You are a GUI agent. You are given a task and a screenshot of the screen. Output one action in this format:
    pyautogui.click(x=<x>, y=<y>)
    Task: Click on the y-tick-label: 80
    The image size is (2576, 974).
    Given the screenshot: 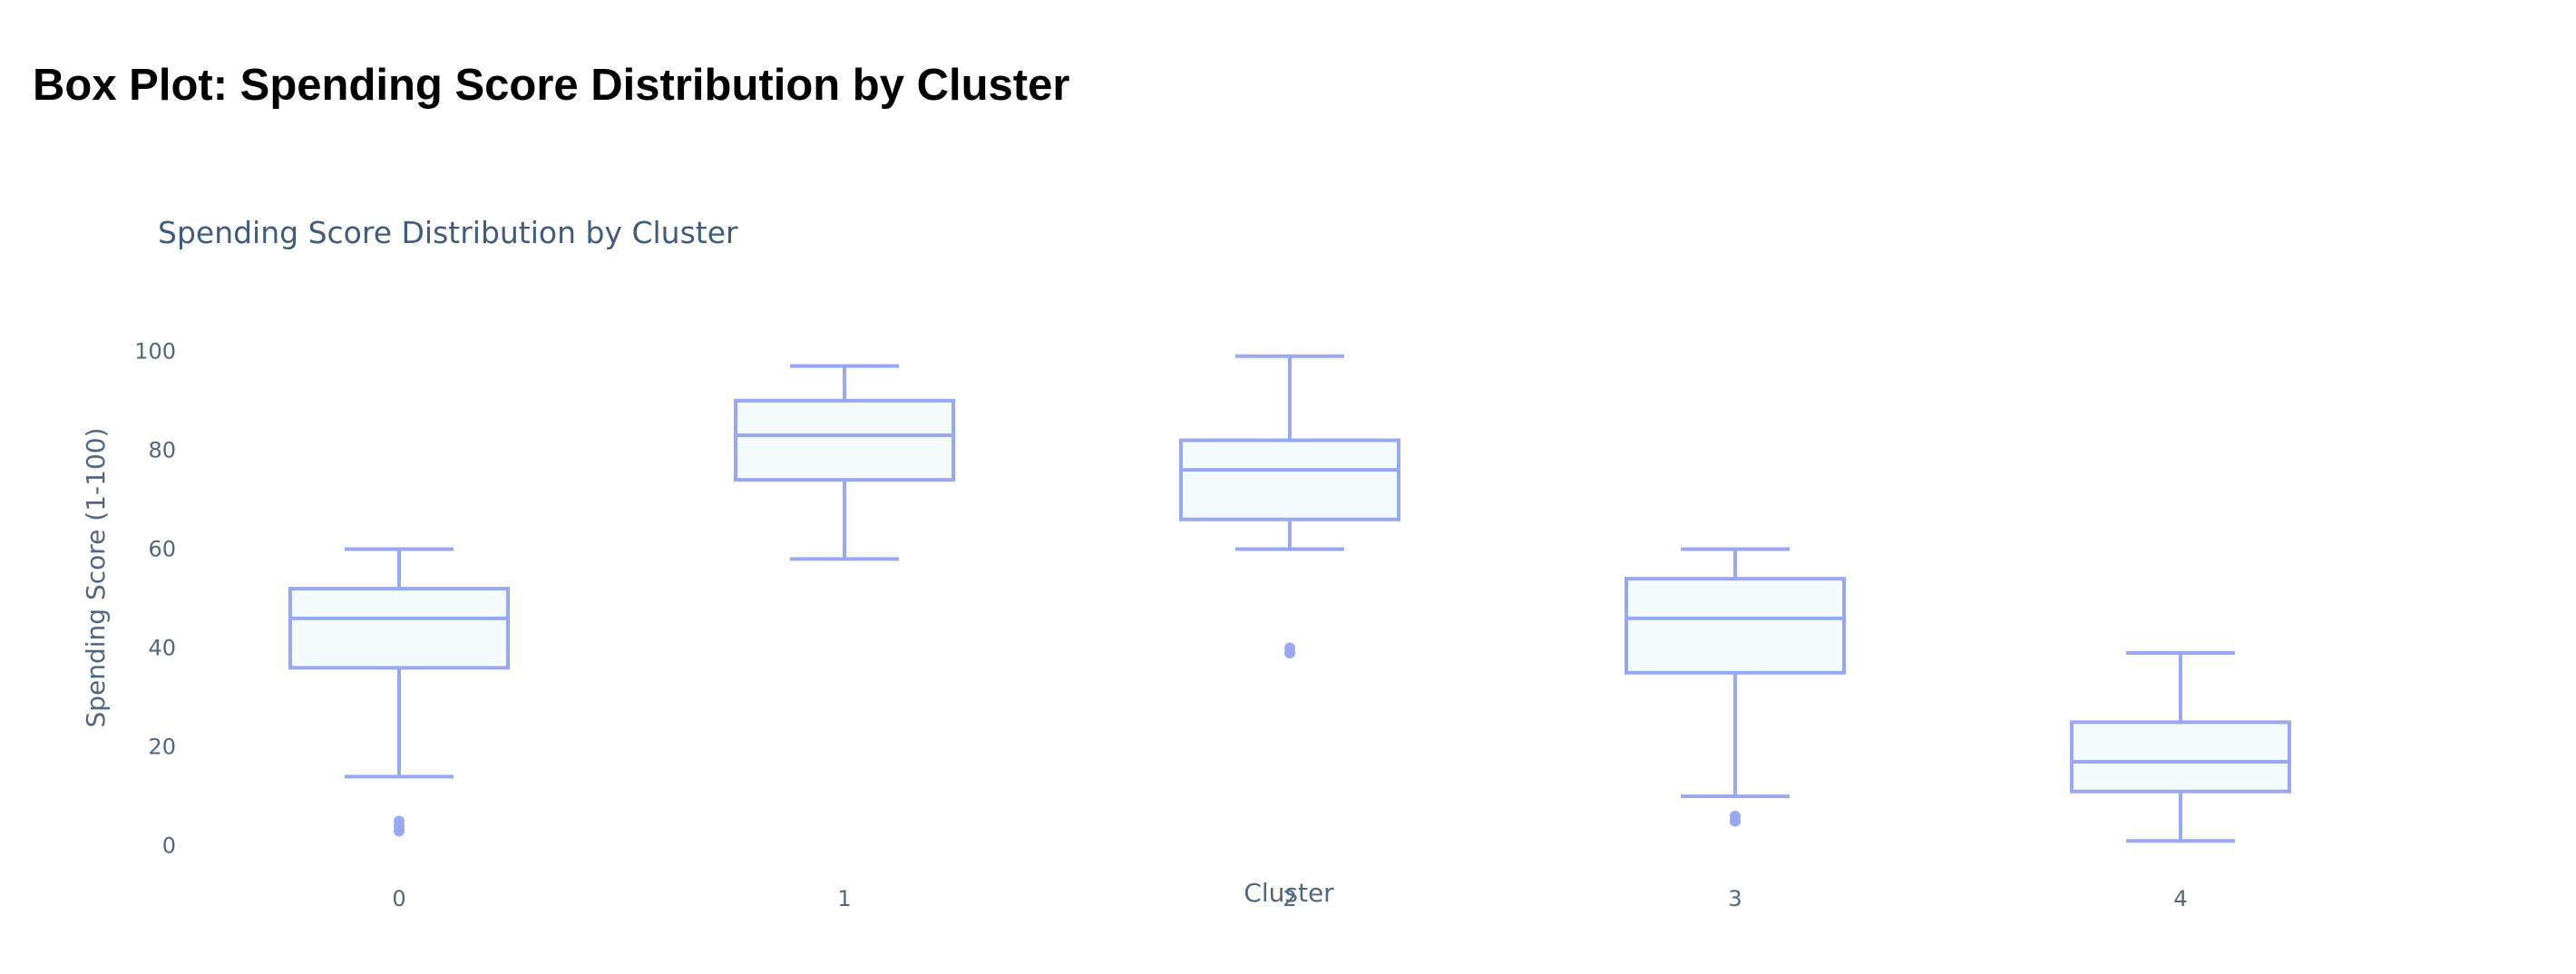 What is the action you would take?
    pyautogui.click(x=162, y=450)
    